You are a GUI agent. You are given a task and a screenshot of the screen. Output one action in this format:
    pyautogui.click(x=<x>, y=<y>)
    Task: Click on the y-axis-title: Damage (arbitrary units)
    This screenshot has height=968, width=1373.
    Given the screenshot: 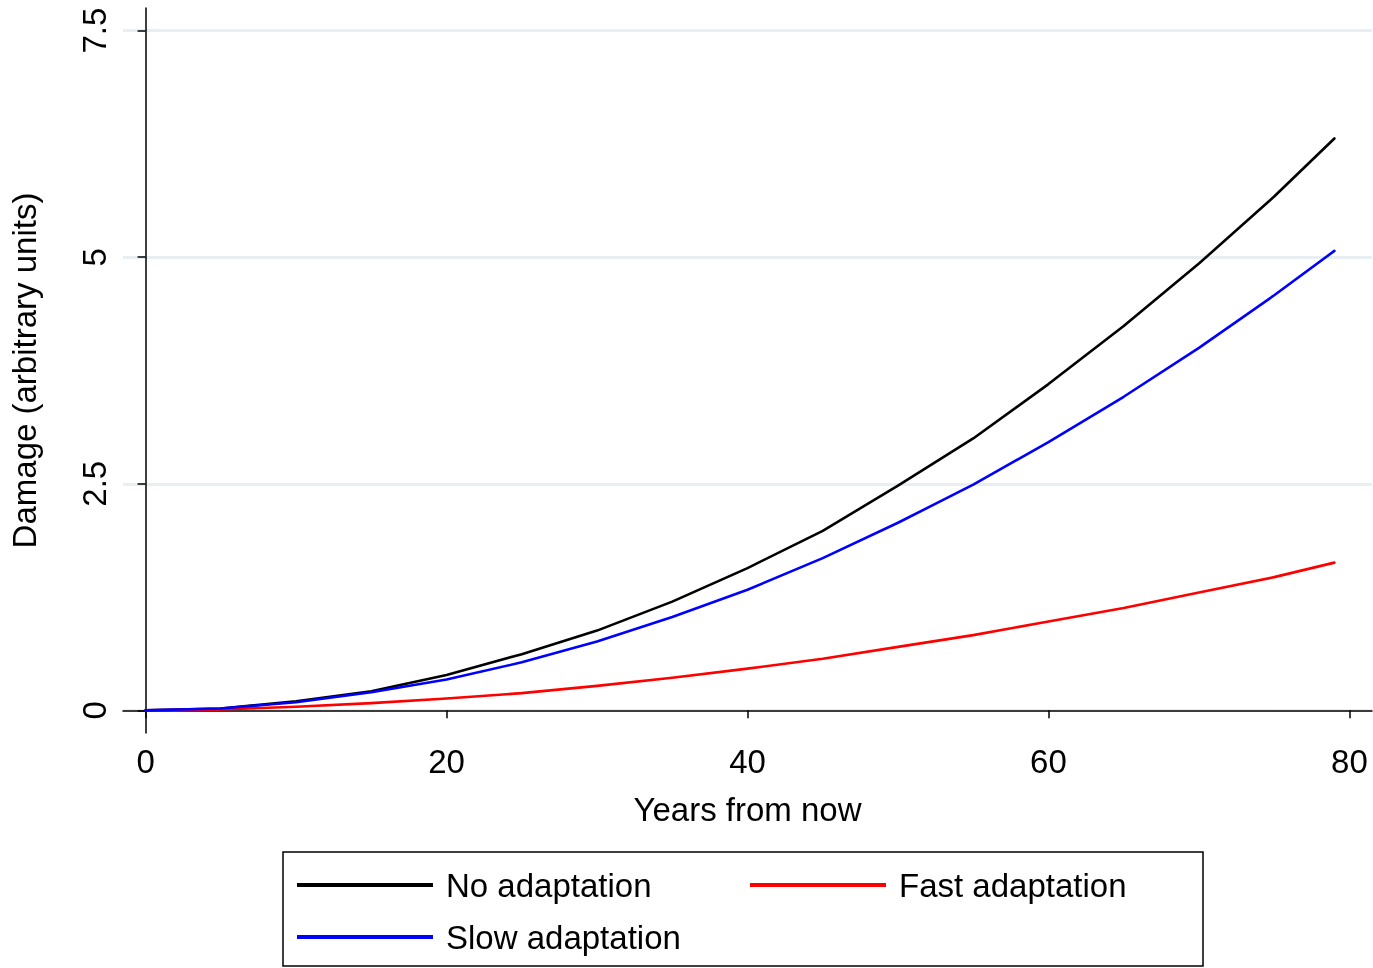 What is the action you would take?
    pyautogui.click(x=24, y=370)
    